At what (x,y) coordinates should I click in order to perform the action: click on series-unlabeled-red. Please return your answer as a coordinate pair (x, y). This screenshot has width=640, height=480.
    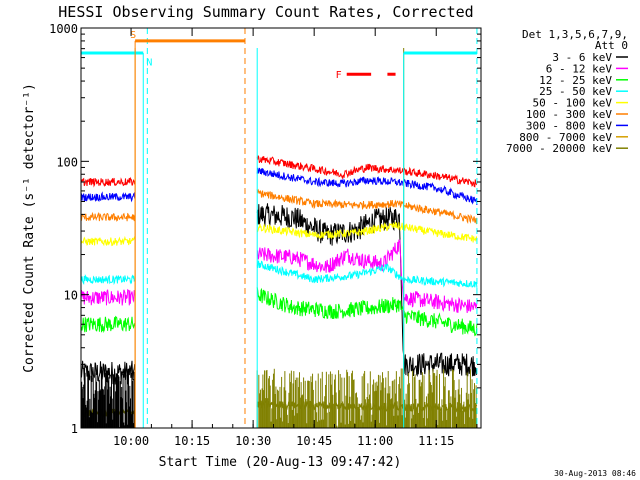
    Looking at the image, I should click on (279, 171).